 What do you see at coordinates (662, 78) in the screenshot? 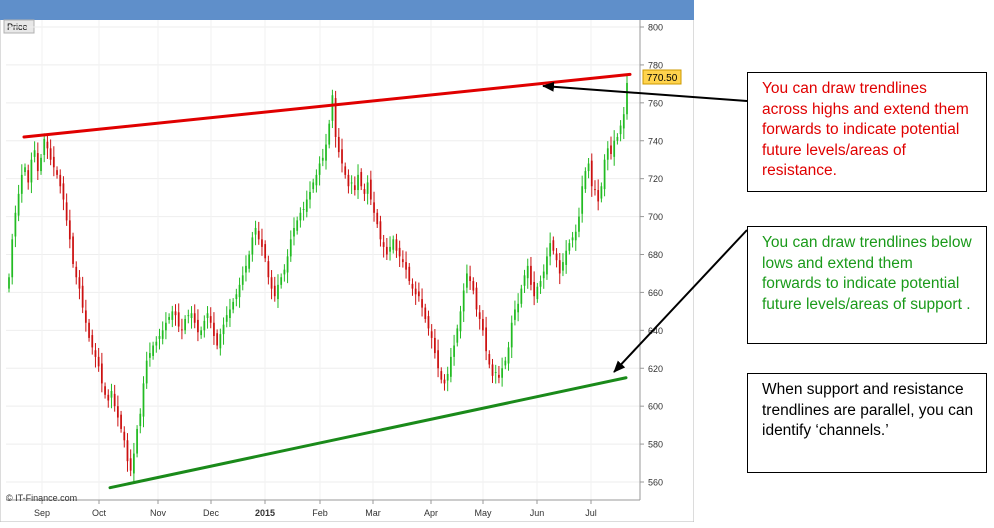
I see `last-price-label: 770.50` at bounding box center [662, 78].